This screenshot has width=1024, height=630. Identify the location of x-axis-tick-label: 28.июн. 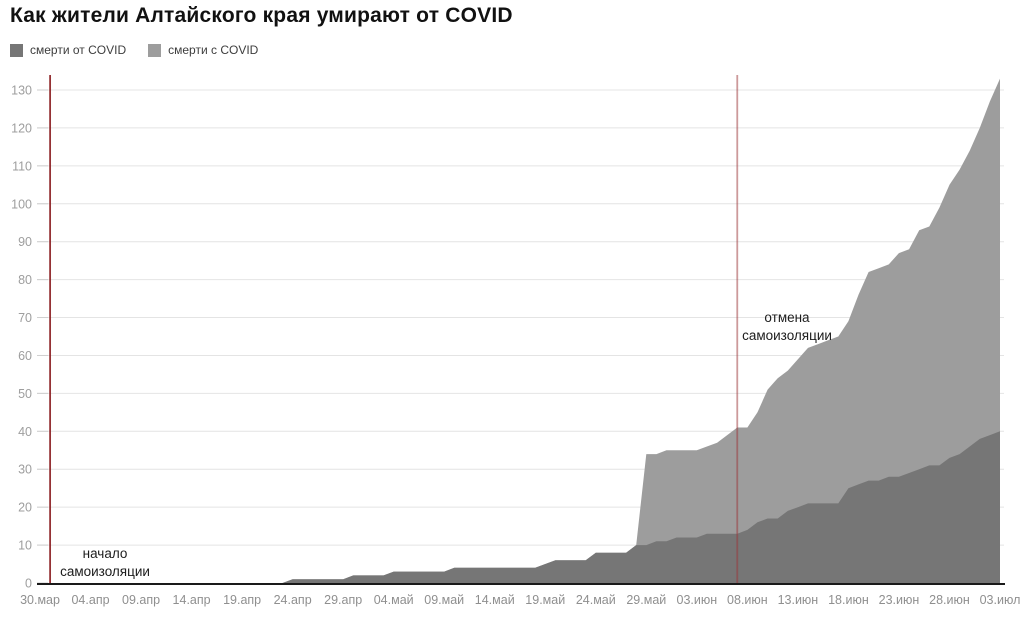
(949, 600).